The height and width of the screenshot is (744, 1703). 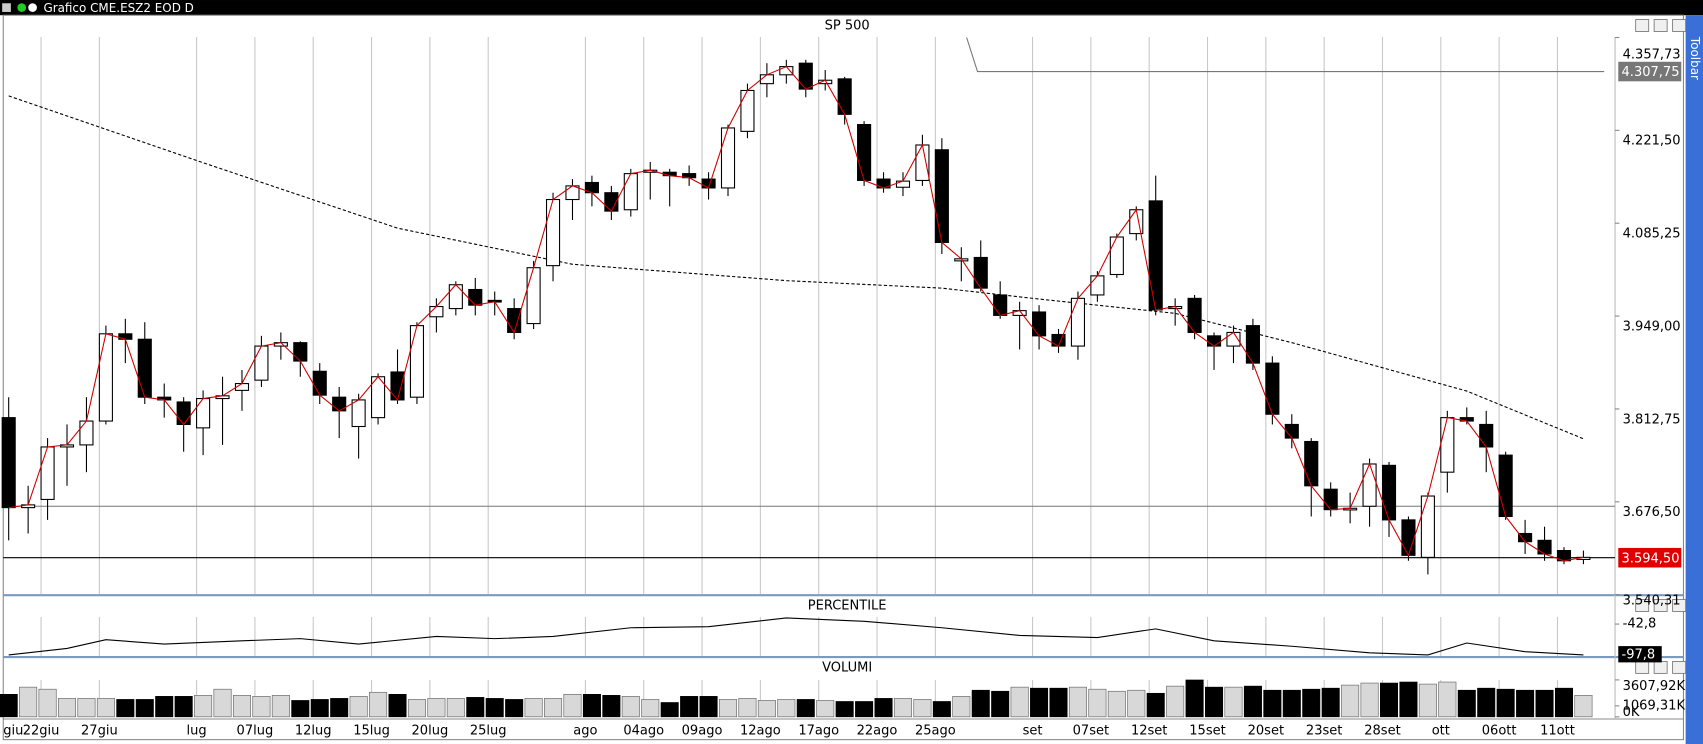 What do you see at coordinates (255, 730) in the screenshot?
I see `x-tick-label: 07lug` at bounding box center [255, 730].